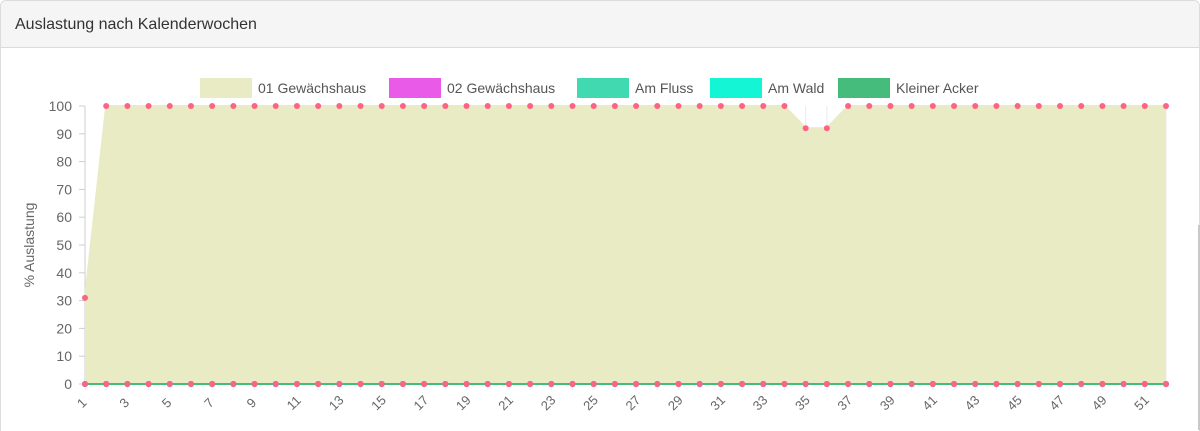 This screenshot has height=431, width=1200. Describe the element at coordinates (501, 88) in the screenshot. I see `legend-label: 02 Gewächshaus` at that location.